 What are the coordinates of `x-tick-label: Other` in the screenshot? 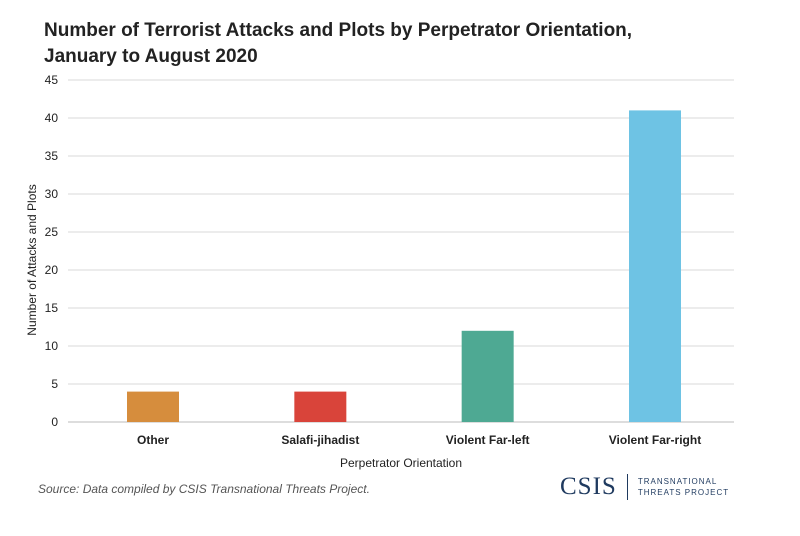 It's located at (153, 440).